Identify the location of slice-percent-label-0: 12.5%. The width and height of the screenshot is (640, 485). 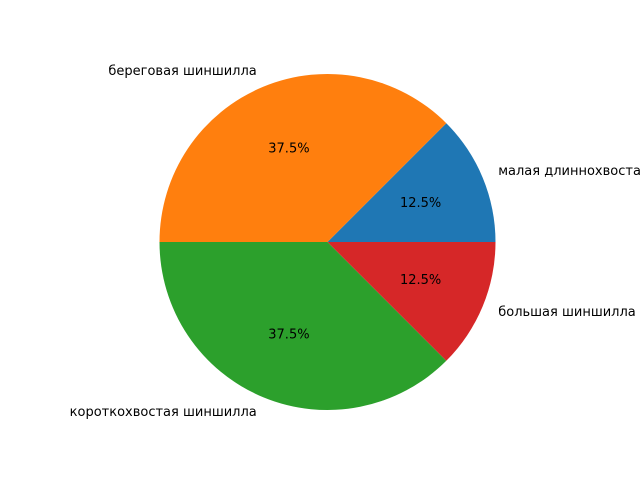
(420, 203).